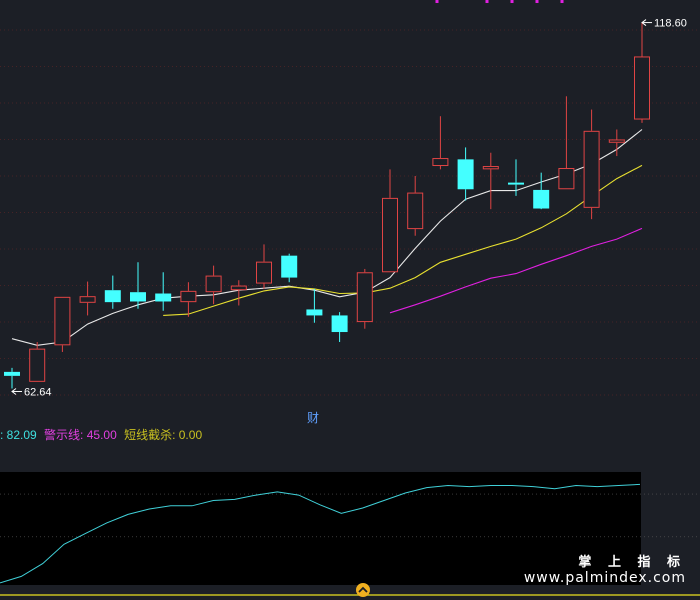  What do you see at coordinates (363, 590) in the screenshot?
I see `scroll-arrow-icon` at bounding box center [363, 590].